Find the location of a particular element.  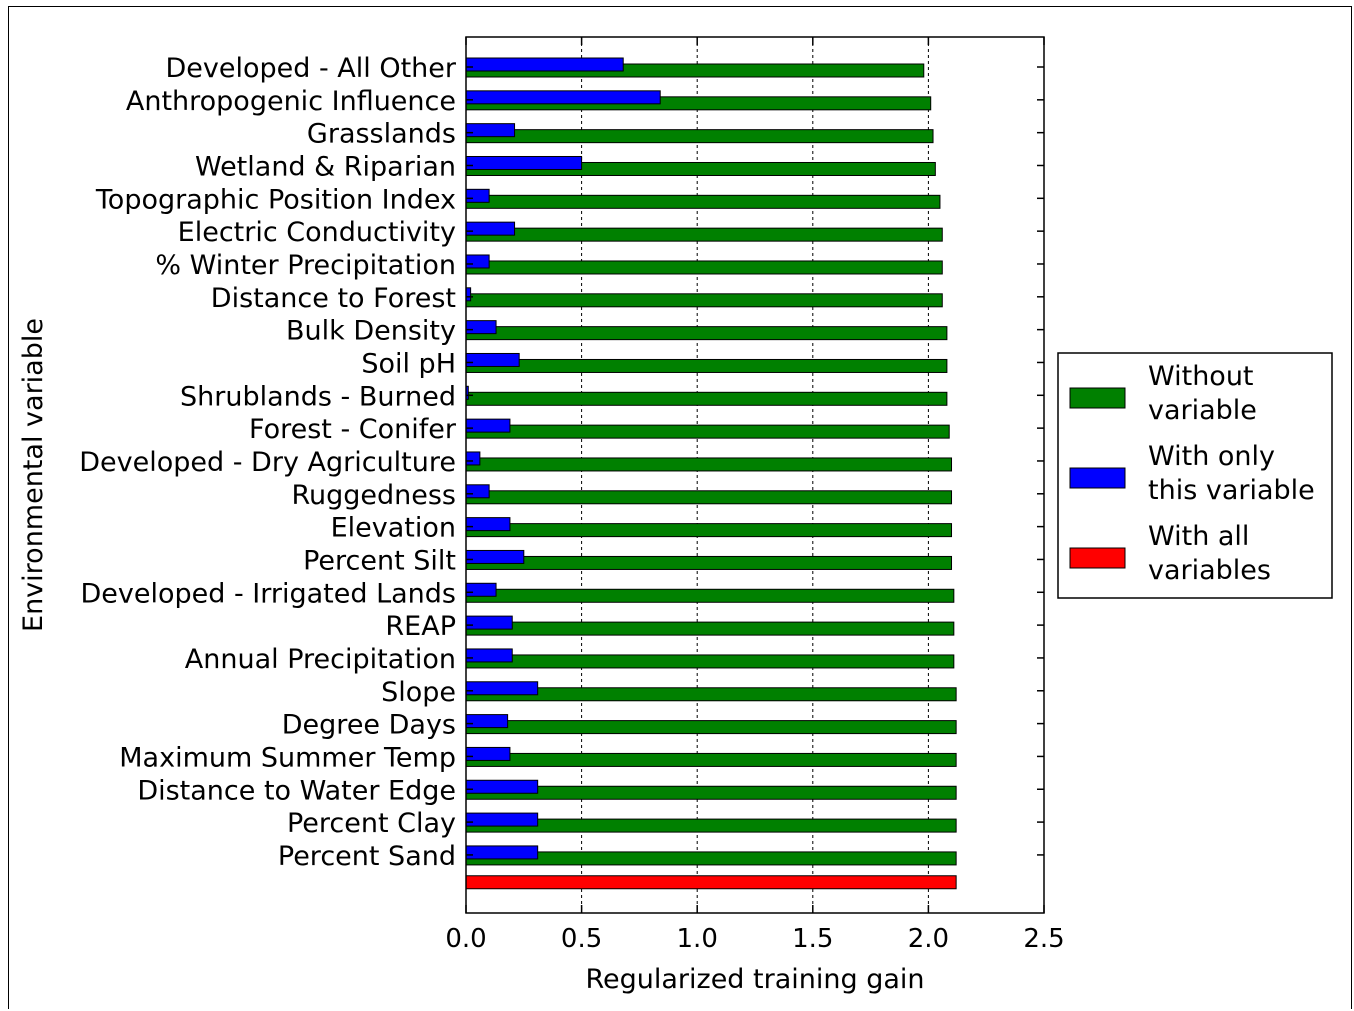

category-label: Maximum Summer Temp is located at coordinates (287, 757).